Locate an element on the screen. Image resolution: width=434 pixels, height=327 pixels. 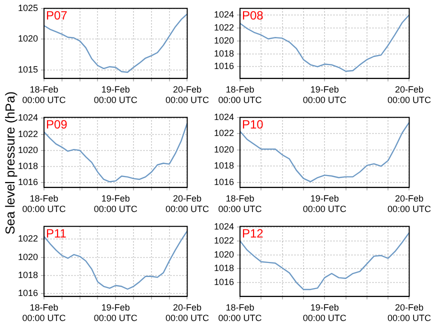
chart-title: P11 is located at coordinates (56, 233).